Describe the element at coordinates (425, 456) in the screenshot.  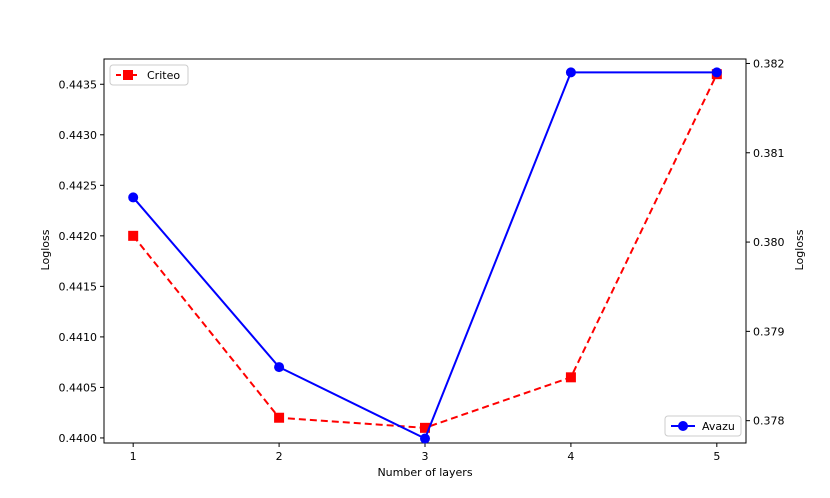
I see `x-tick-label: 3` at that location.